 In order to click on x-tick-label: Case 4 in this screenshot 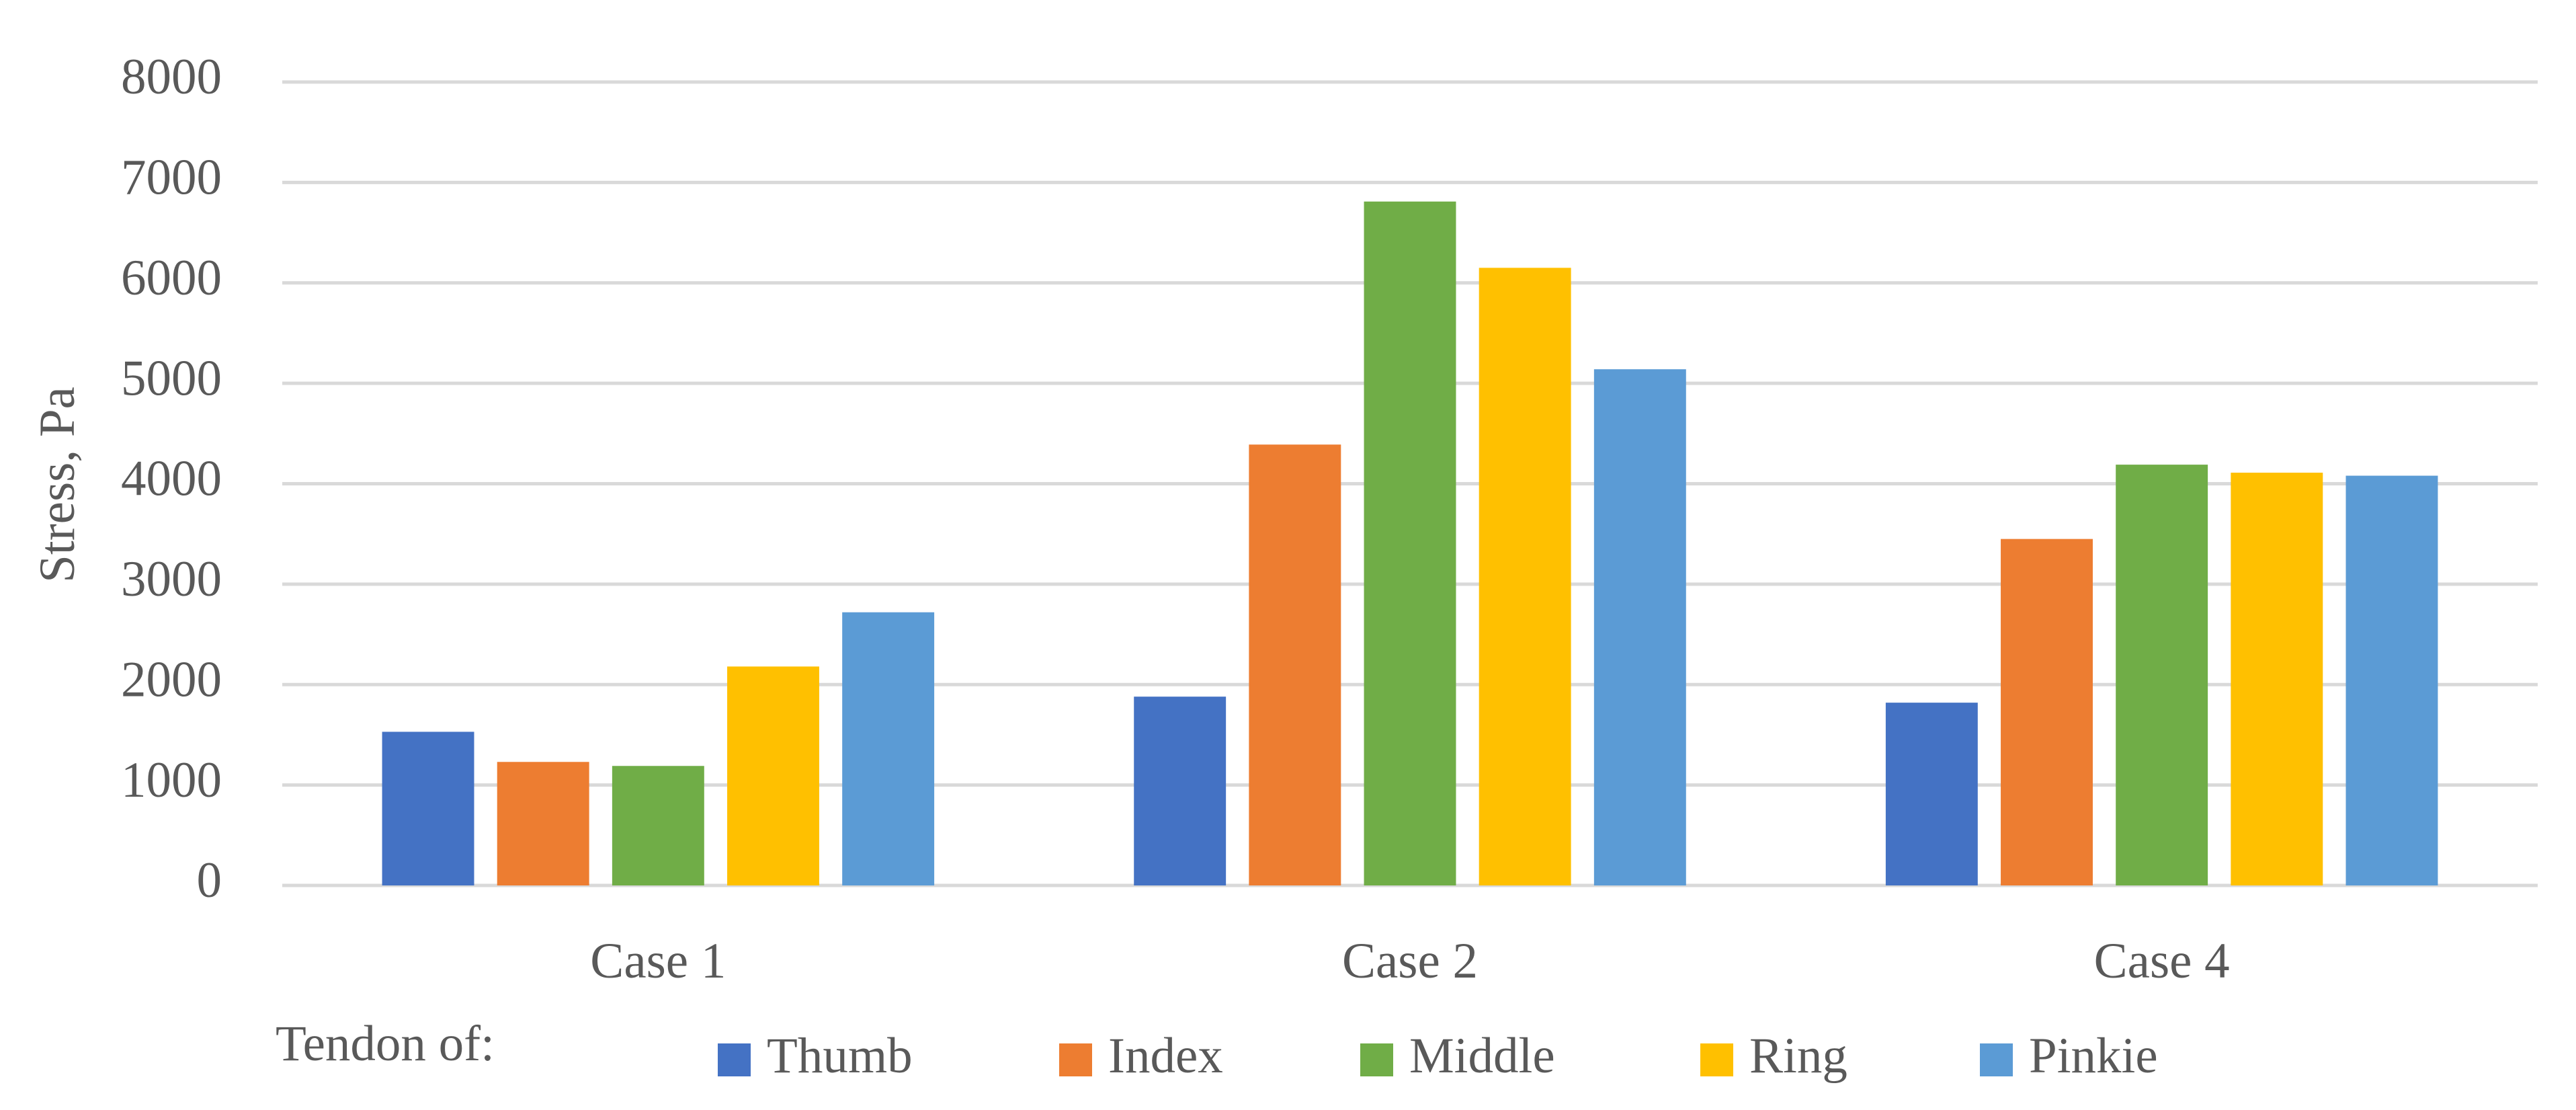, I will do `click(2162, 961)`.